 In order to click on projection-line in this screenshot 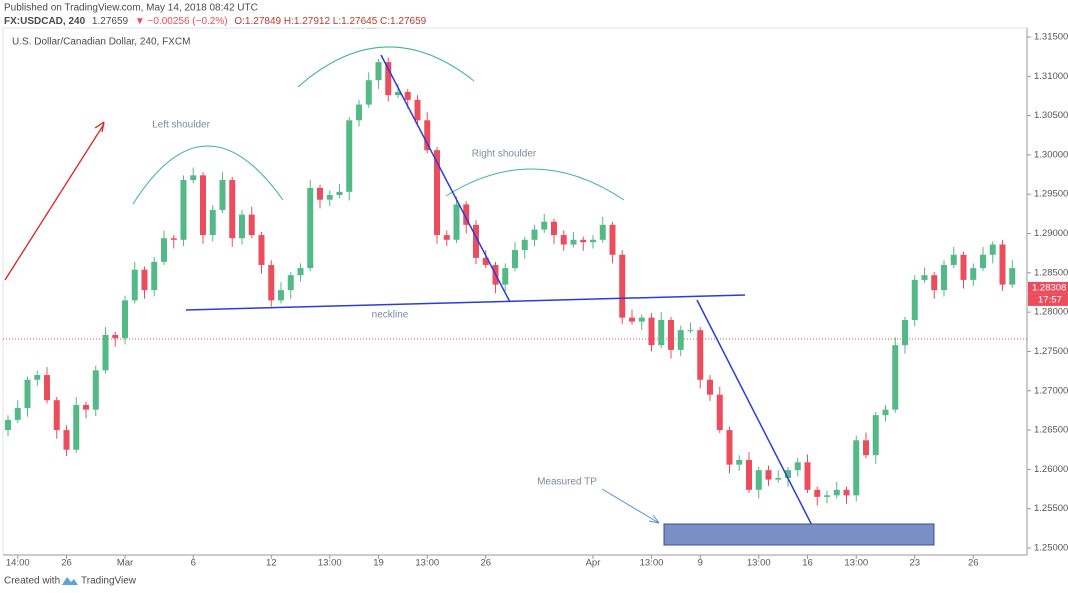, I will do `click(759, 422)`.